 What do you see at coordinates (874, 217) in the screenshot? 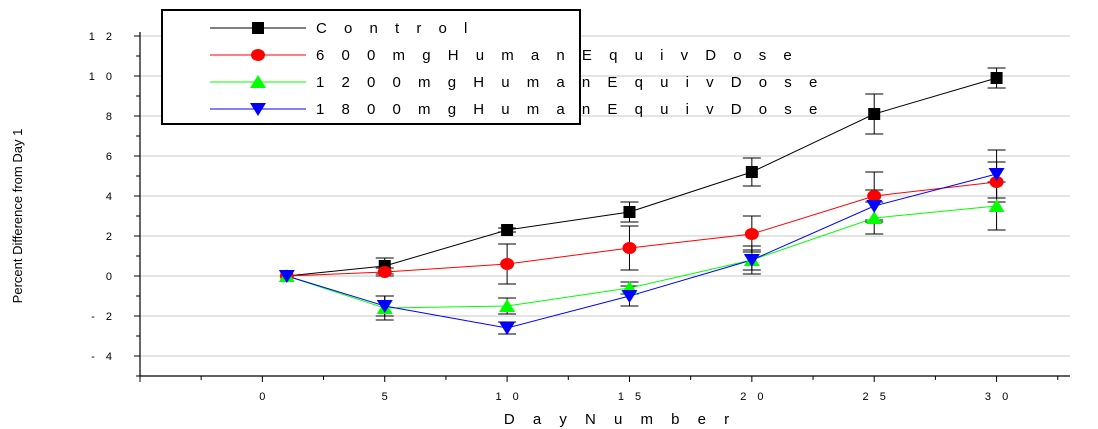
I see `data-point-s2-p5` at bounding box center [874, 217].